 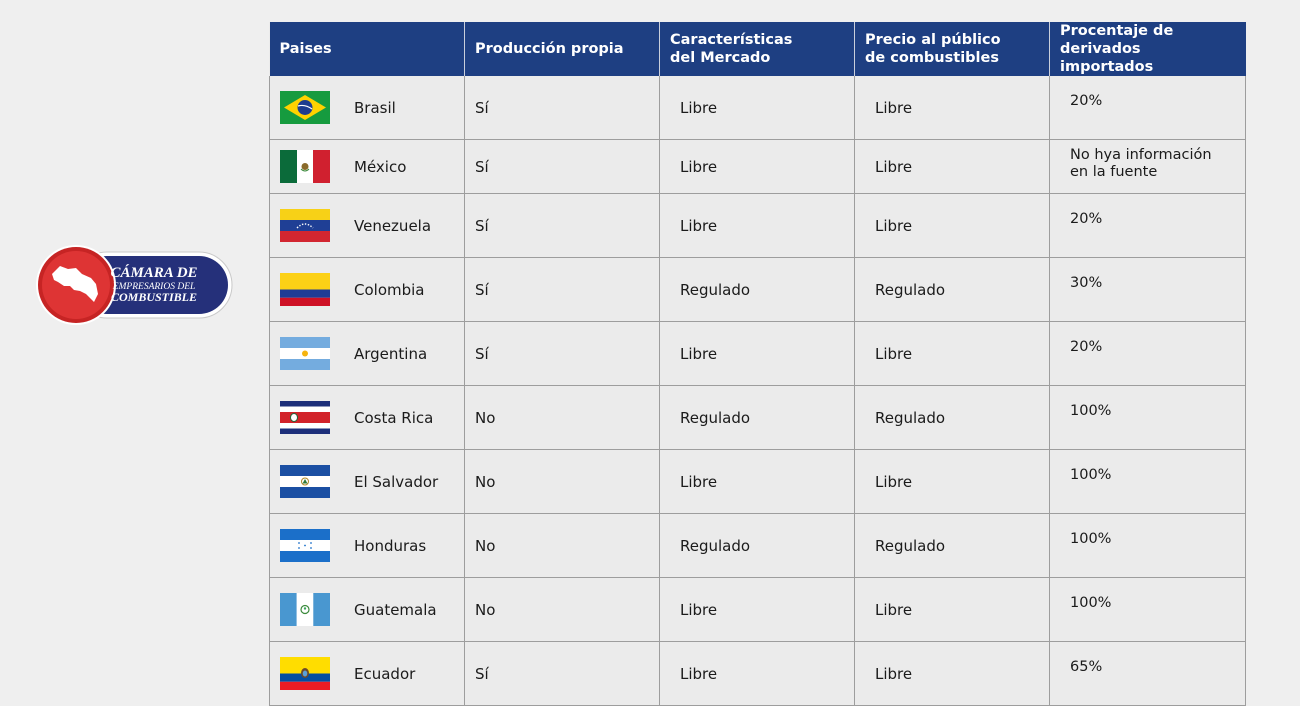 I want to click on country-name: El Salvador, so click(x=396, y=481).